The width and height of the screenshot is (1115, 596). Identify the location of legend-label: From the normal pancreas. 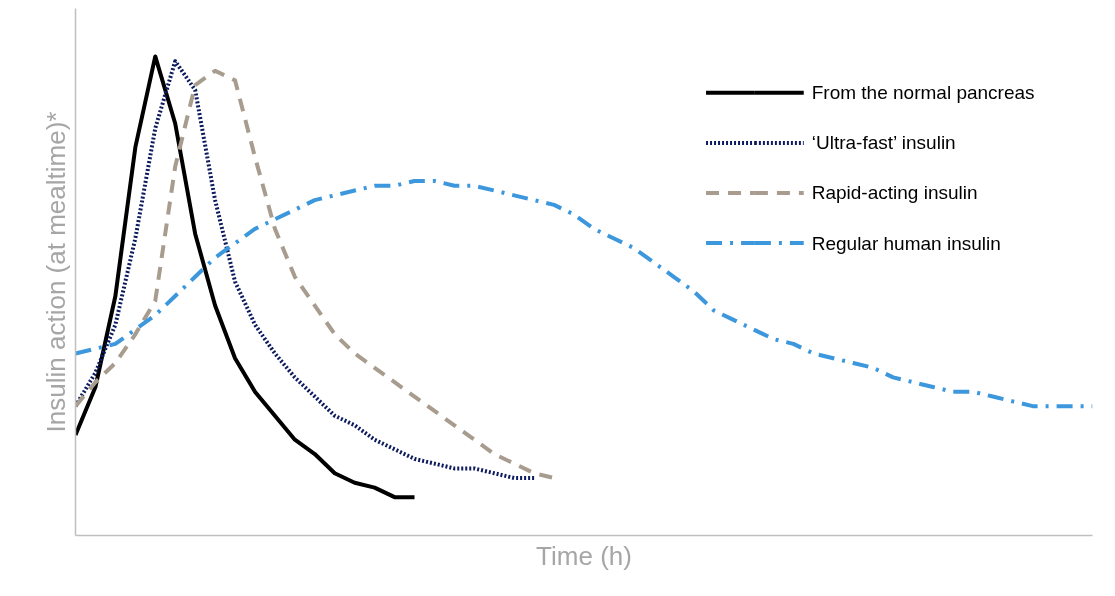
(923, 93).